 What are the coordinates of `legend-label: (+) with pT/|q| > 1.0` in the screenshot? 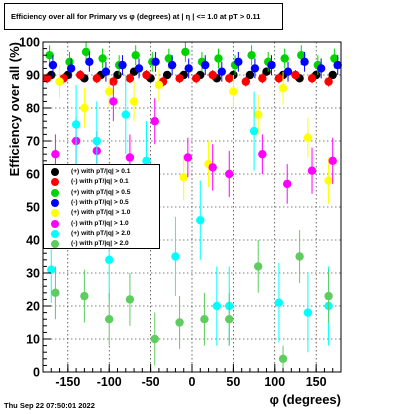 It's located at (101, 213).